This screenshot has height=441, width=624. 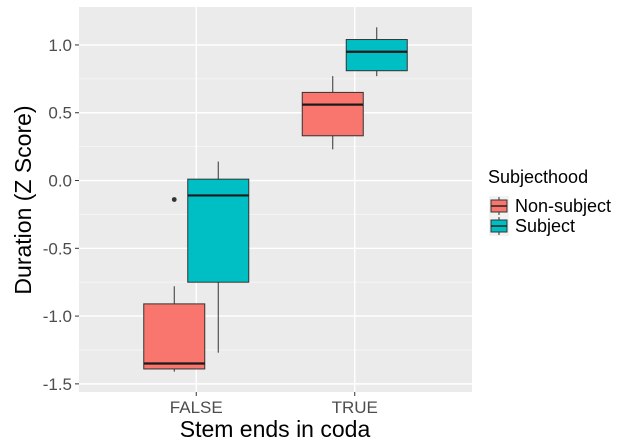 What do you see at coordinates (174, 284) in the screenshot?
I see `box-non-subject-false` at bounding box center [174, 284].